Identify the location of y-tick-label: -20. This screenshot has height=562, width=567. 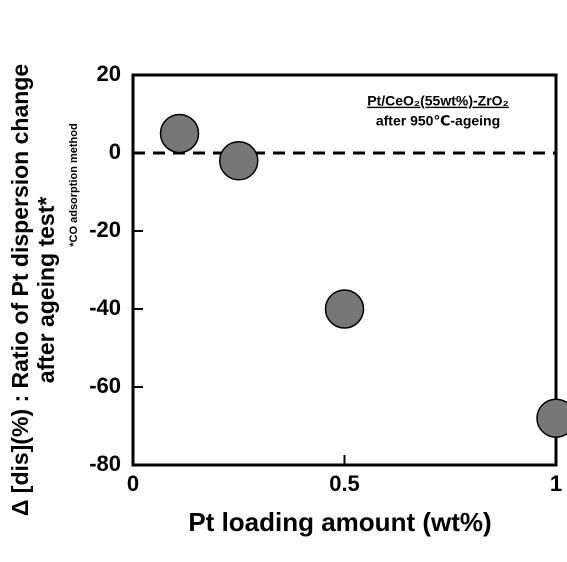
(105, 229).